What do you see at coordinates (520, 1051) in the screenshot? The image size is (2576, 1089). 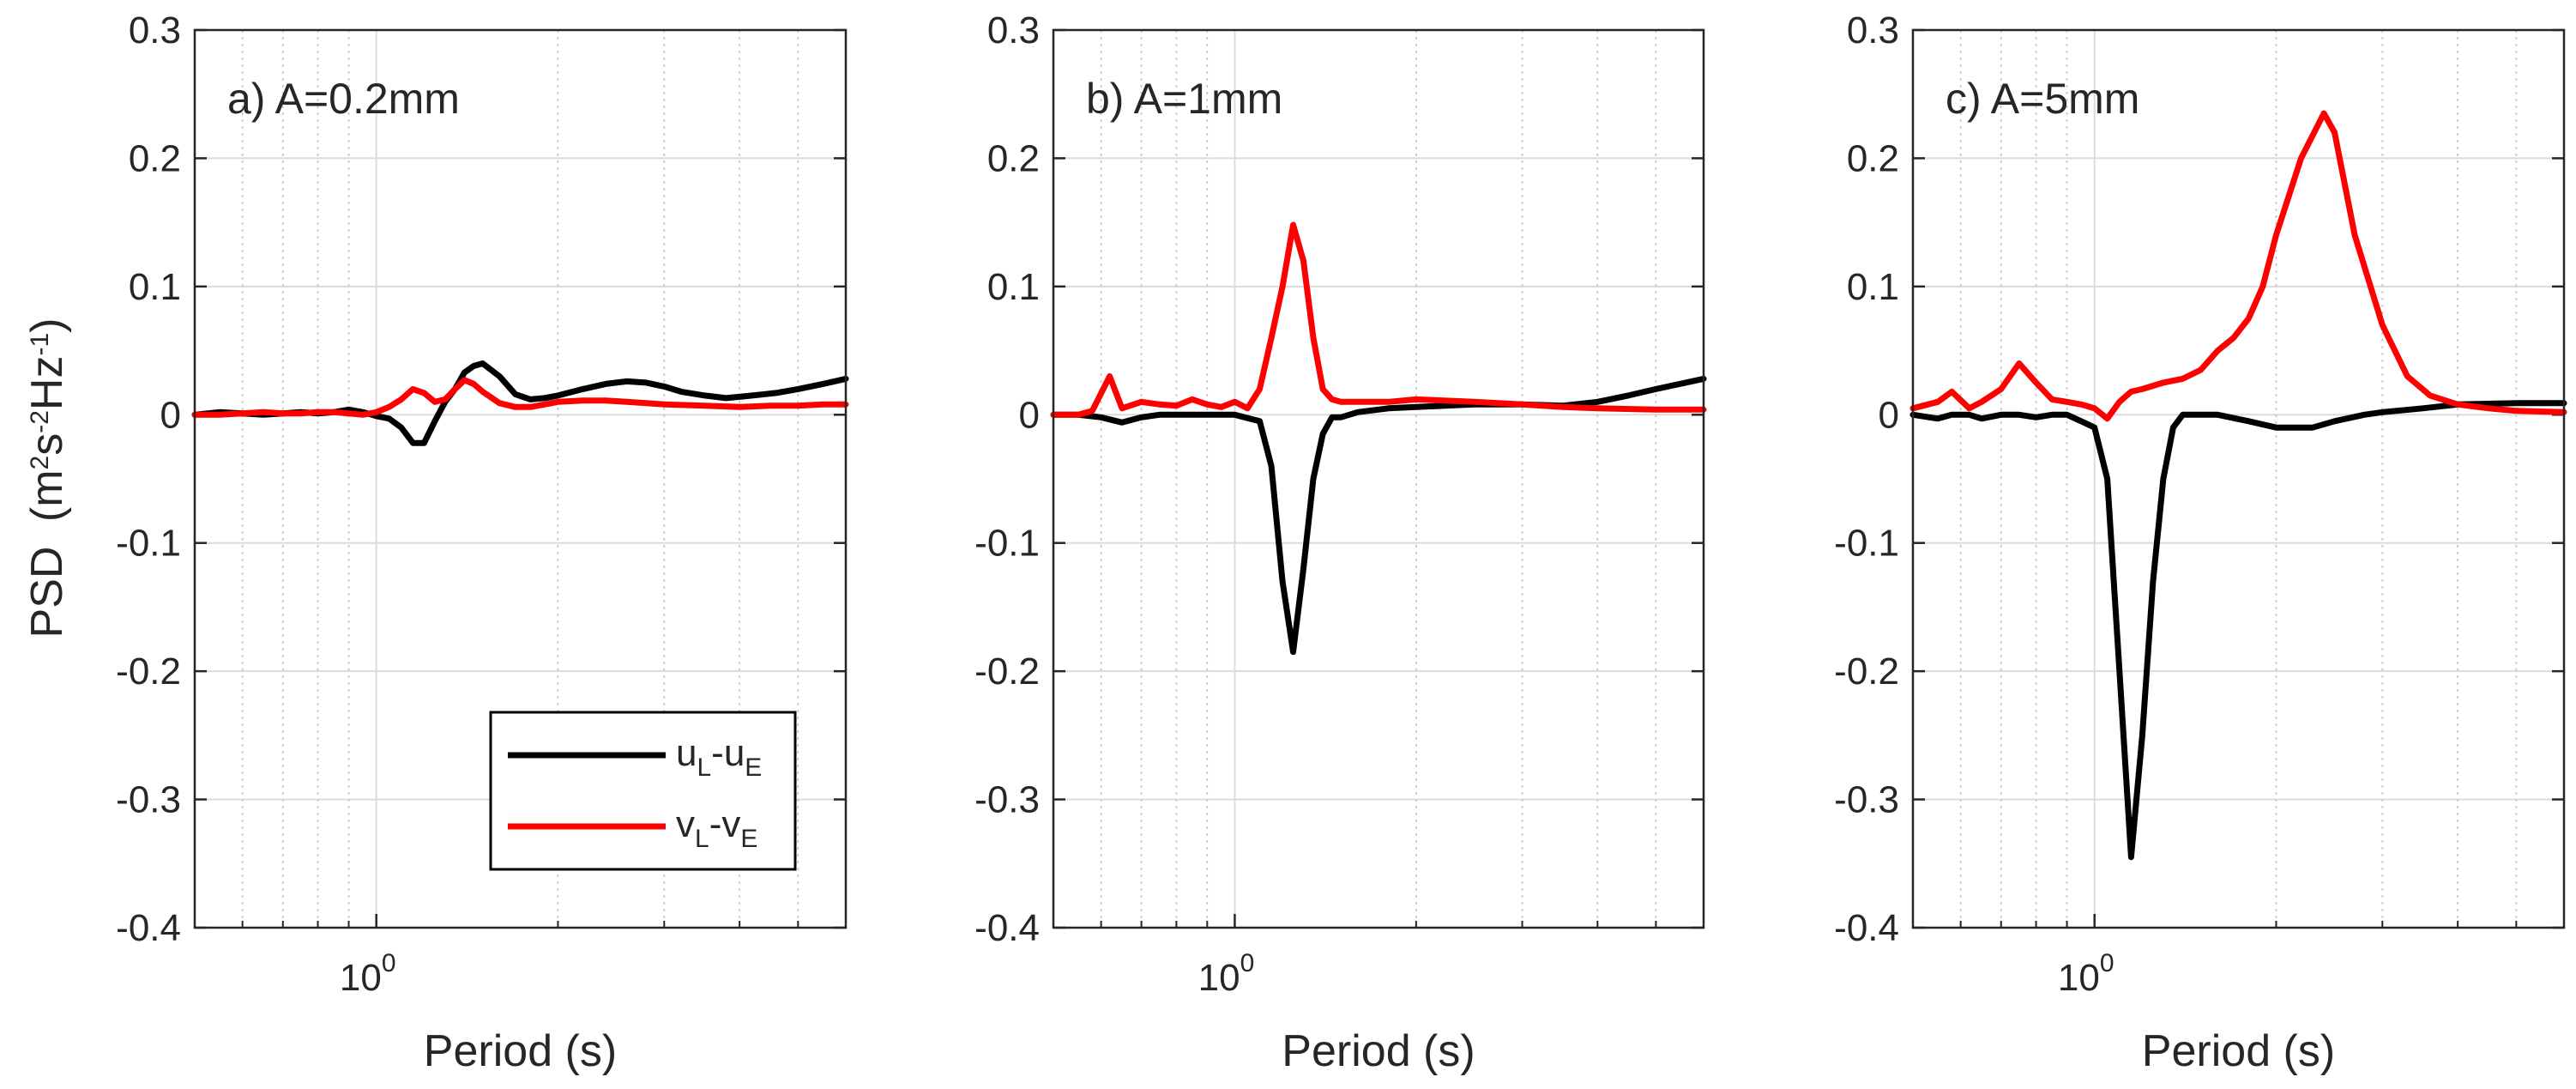 I see `x-axis-label-a: Period (s)` at bounding box center [520, 1051].